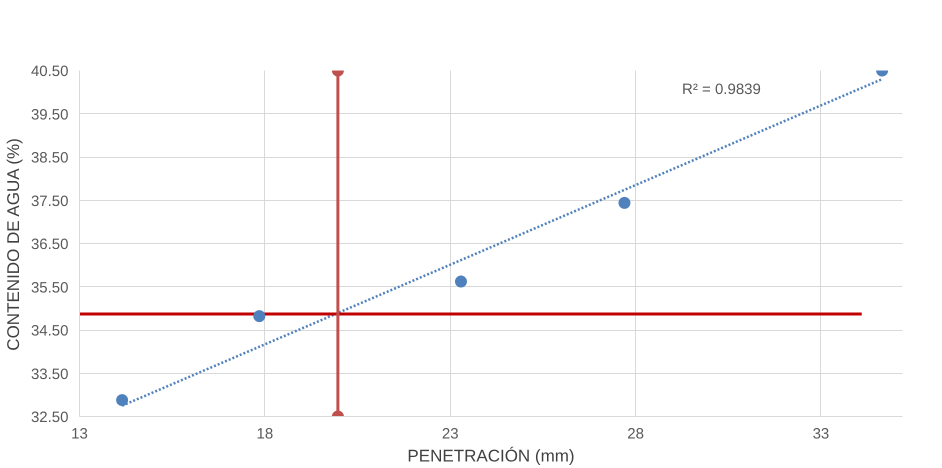 Image resolution: width=942 pixels, height=468 pixels. What do you see at coordinates (491, 456) in the screenshot?
I see `x-axis-title: PENETRACIÓN (mm)` at bounding box center [491, 456].